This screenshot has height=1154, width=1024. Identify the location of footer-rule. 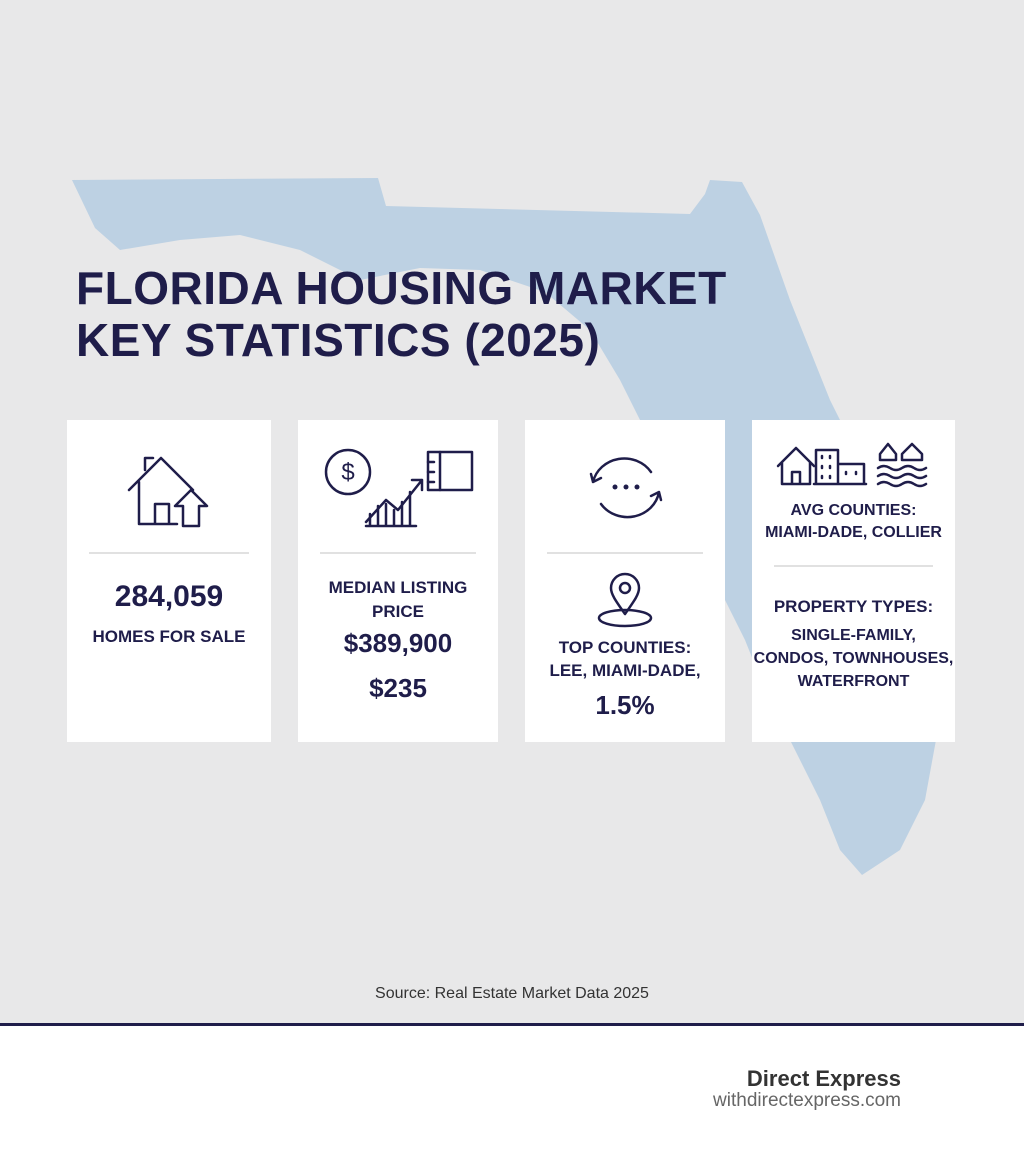
(512, 1024).